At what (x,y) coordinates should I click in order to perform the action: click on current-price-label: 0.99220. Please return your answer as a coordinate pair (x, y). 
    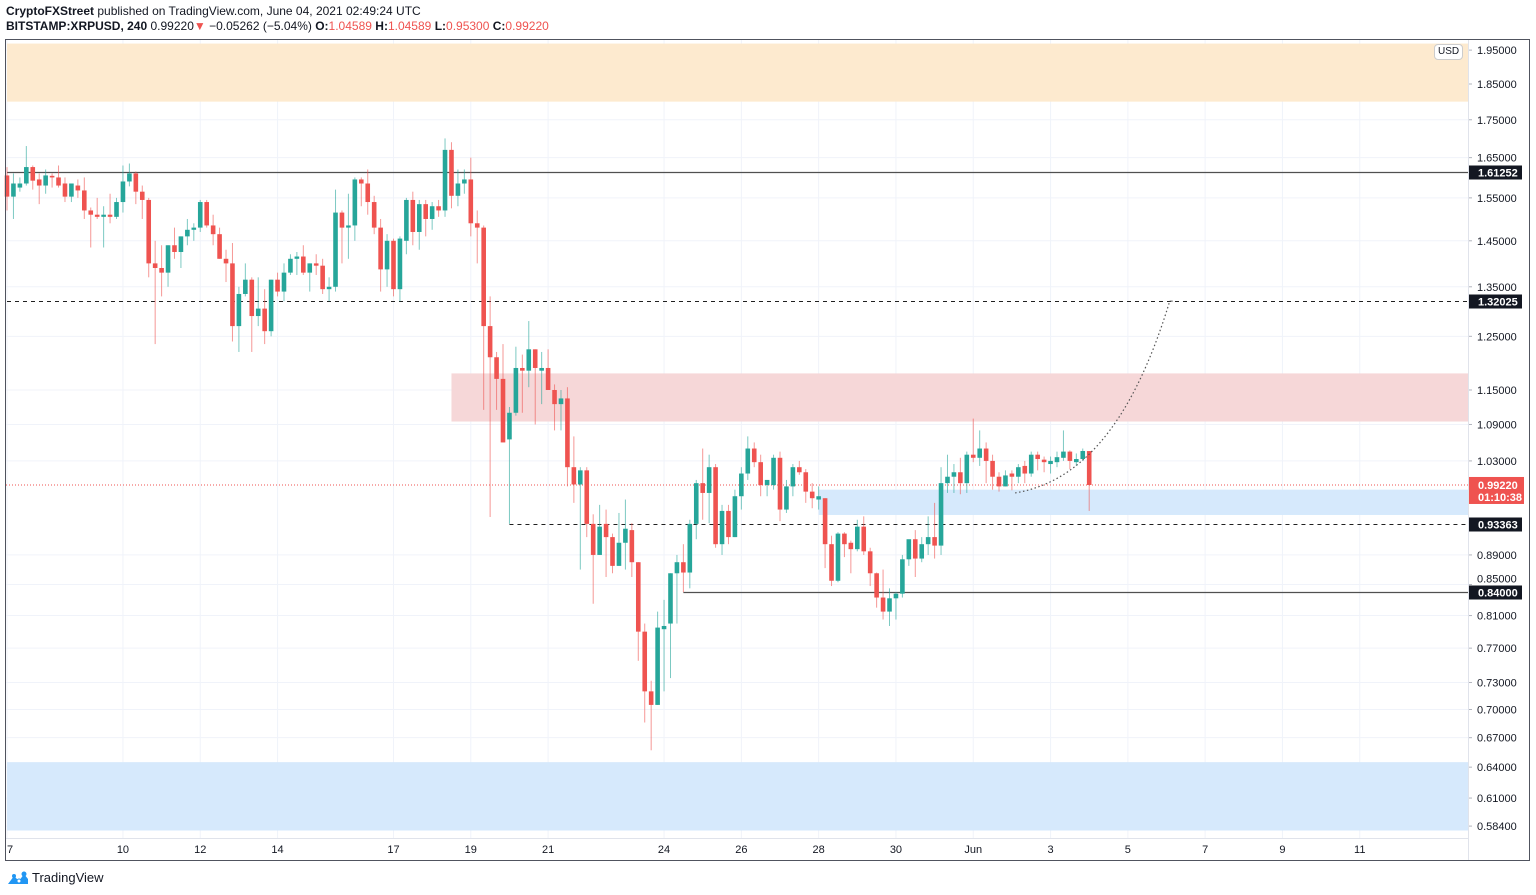
    Looking at the image, I should click on (1498, 486).